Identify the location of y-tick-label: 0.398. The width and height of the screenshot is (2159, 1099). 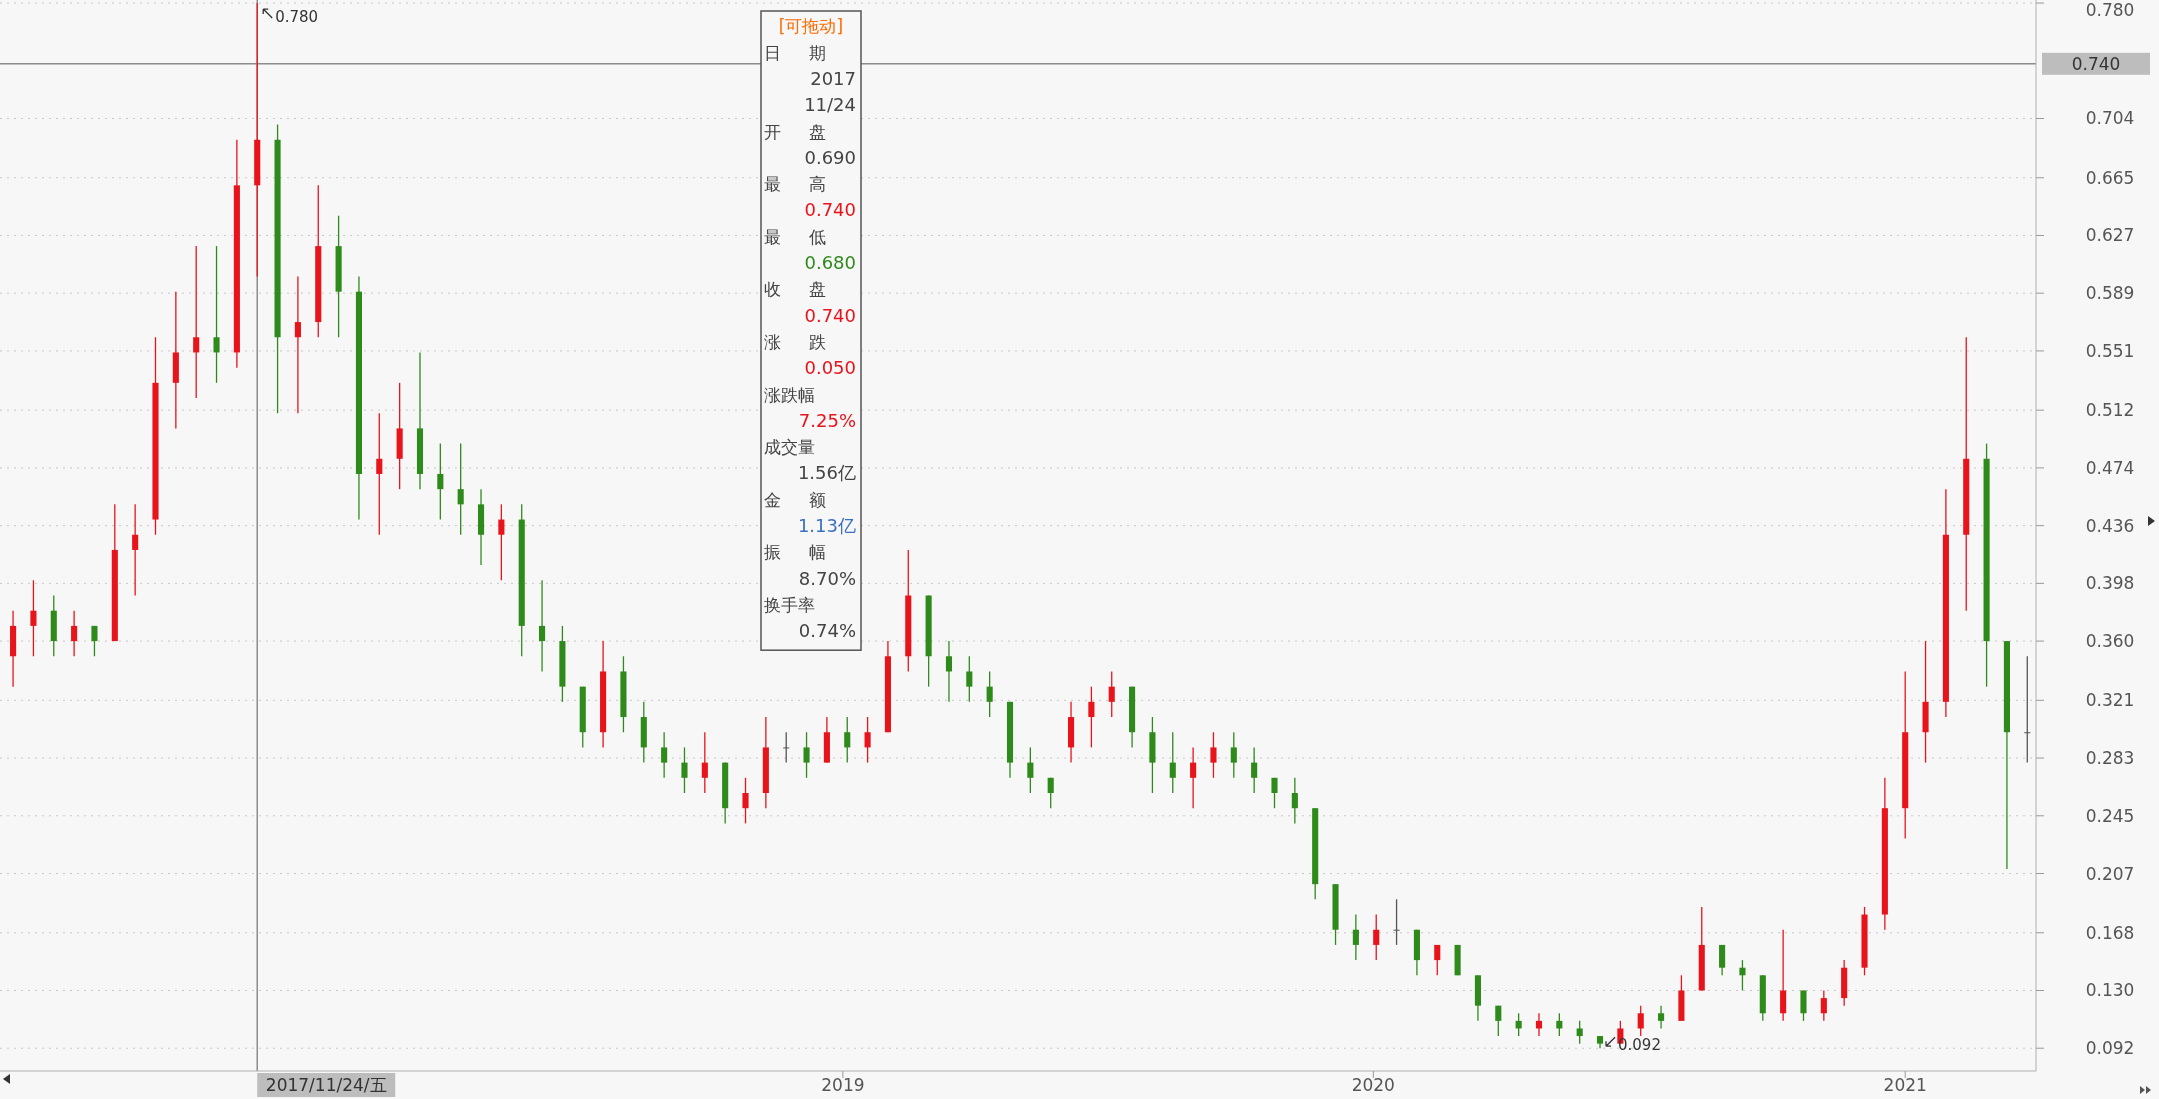
(2110, 583).